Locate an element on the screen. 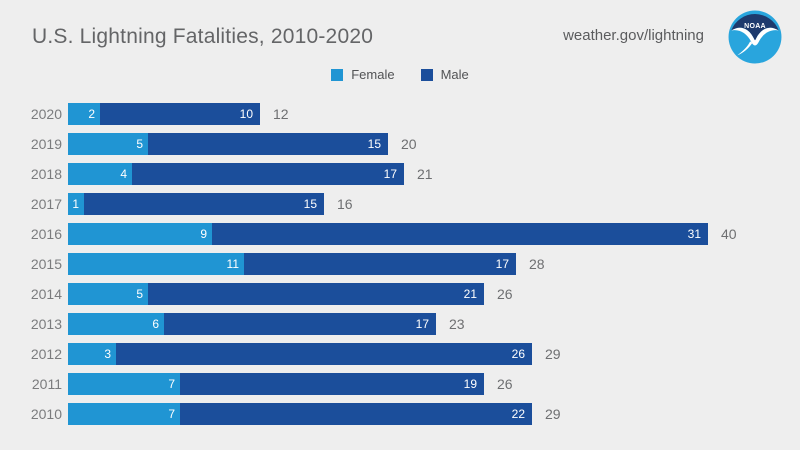  female-value-label: 6 is located at coordinates (155, 324).